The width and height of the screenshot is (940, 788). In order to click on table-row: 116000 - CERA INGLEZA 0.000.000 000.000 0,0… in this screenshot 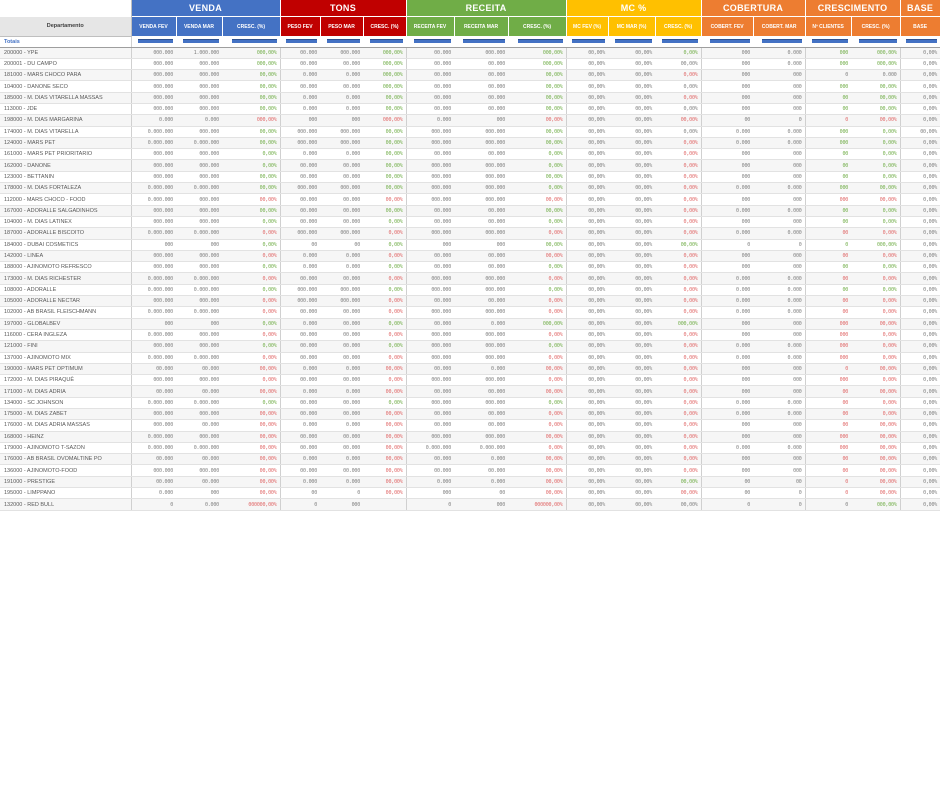, I will do `click(470, 335)`.